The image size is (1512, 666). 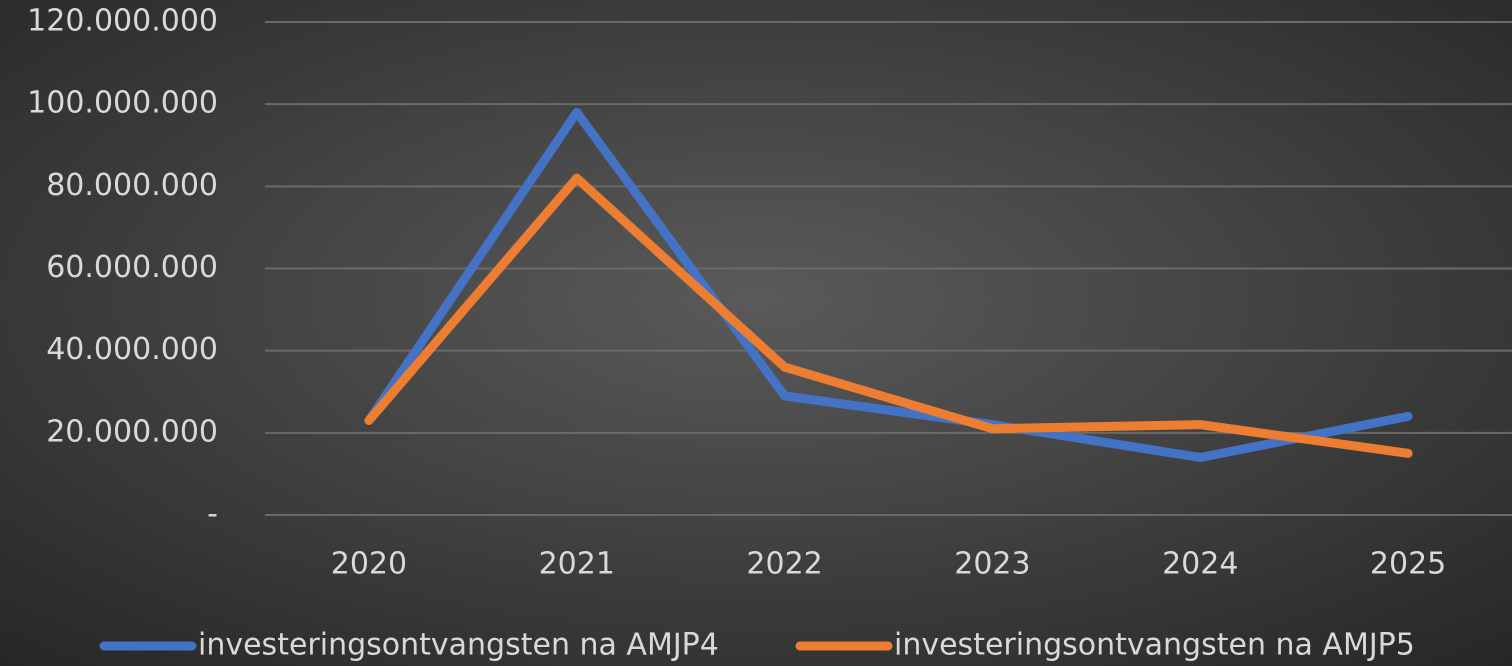 What do you see at coordinates (458, 645) in the screenshot?
I see `legend-label: investeringsontvangsten na AMJP4` at bounding box center [458, 645].